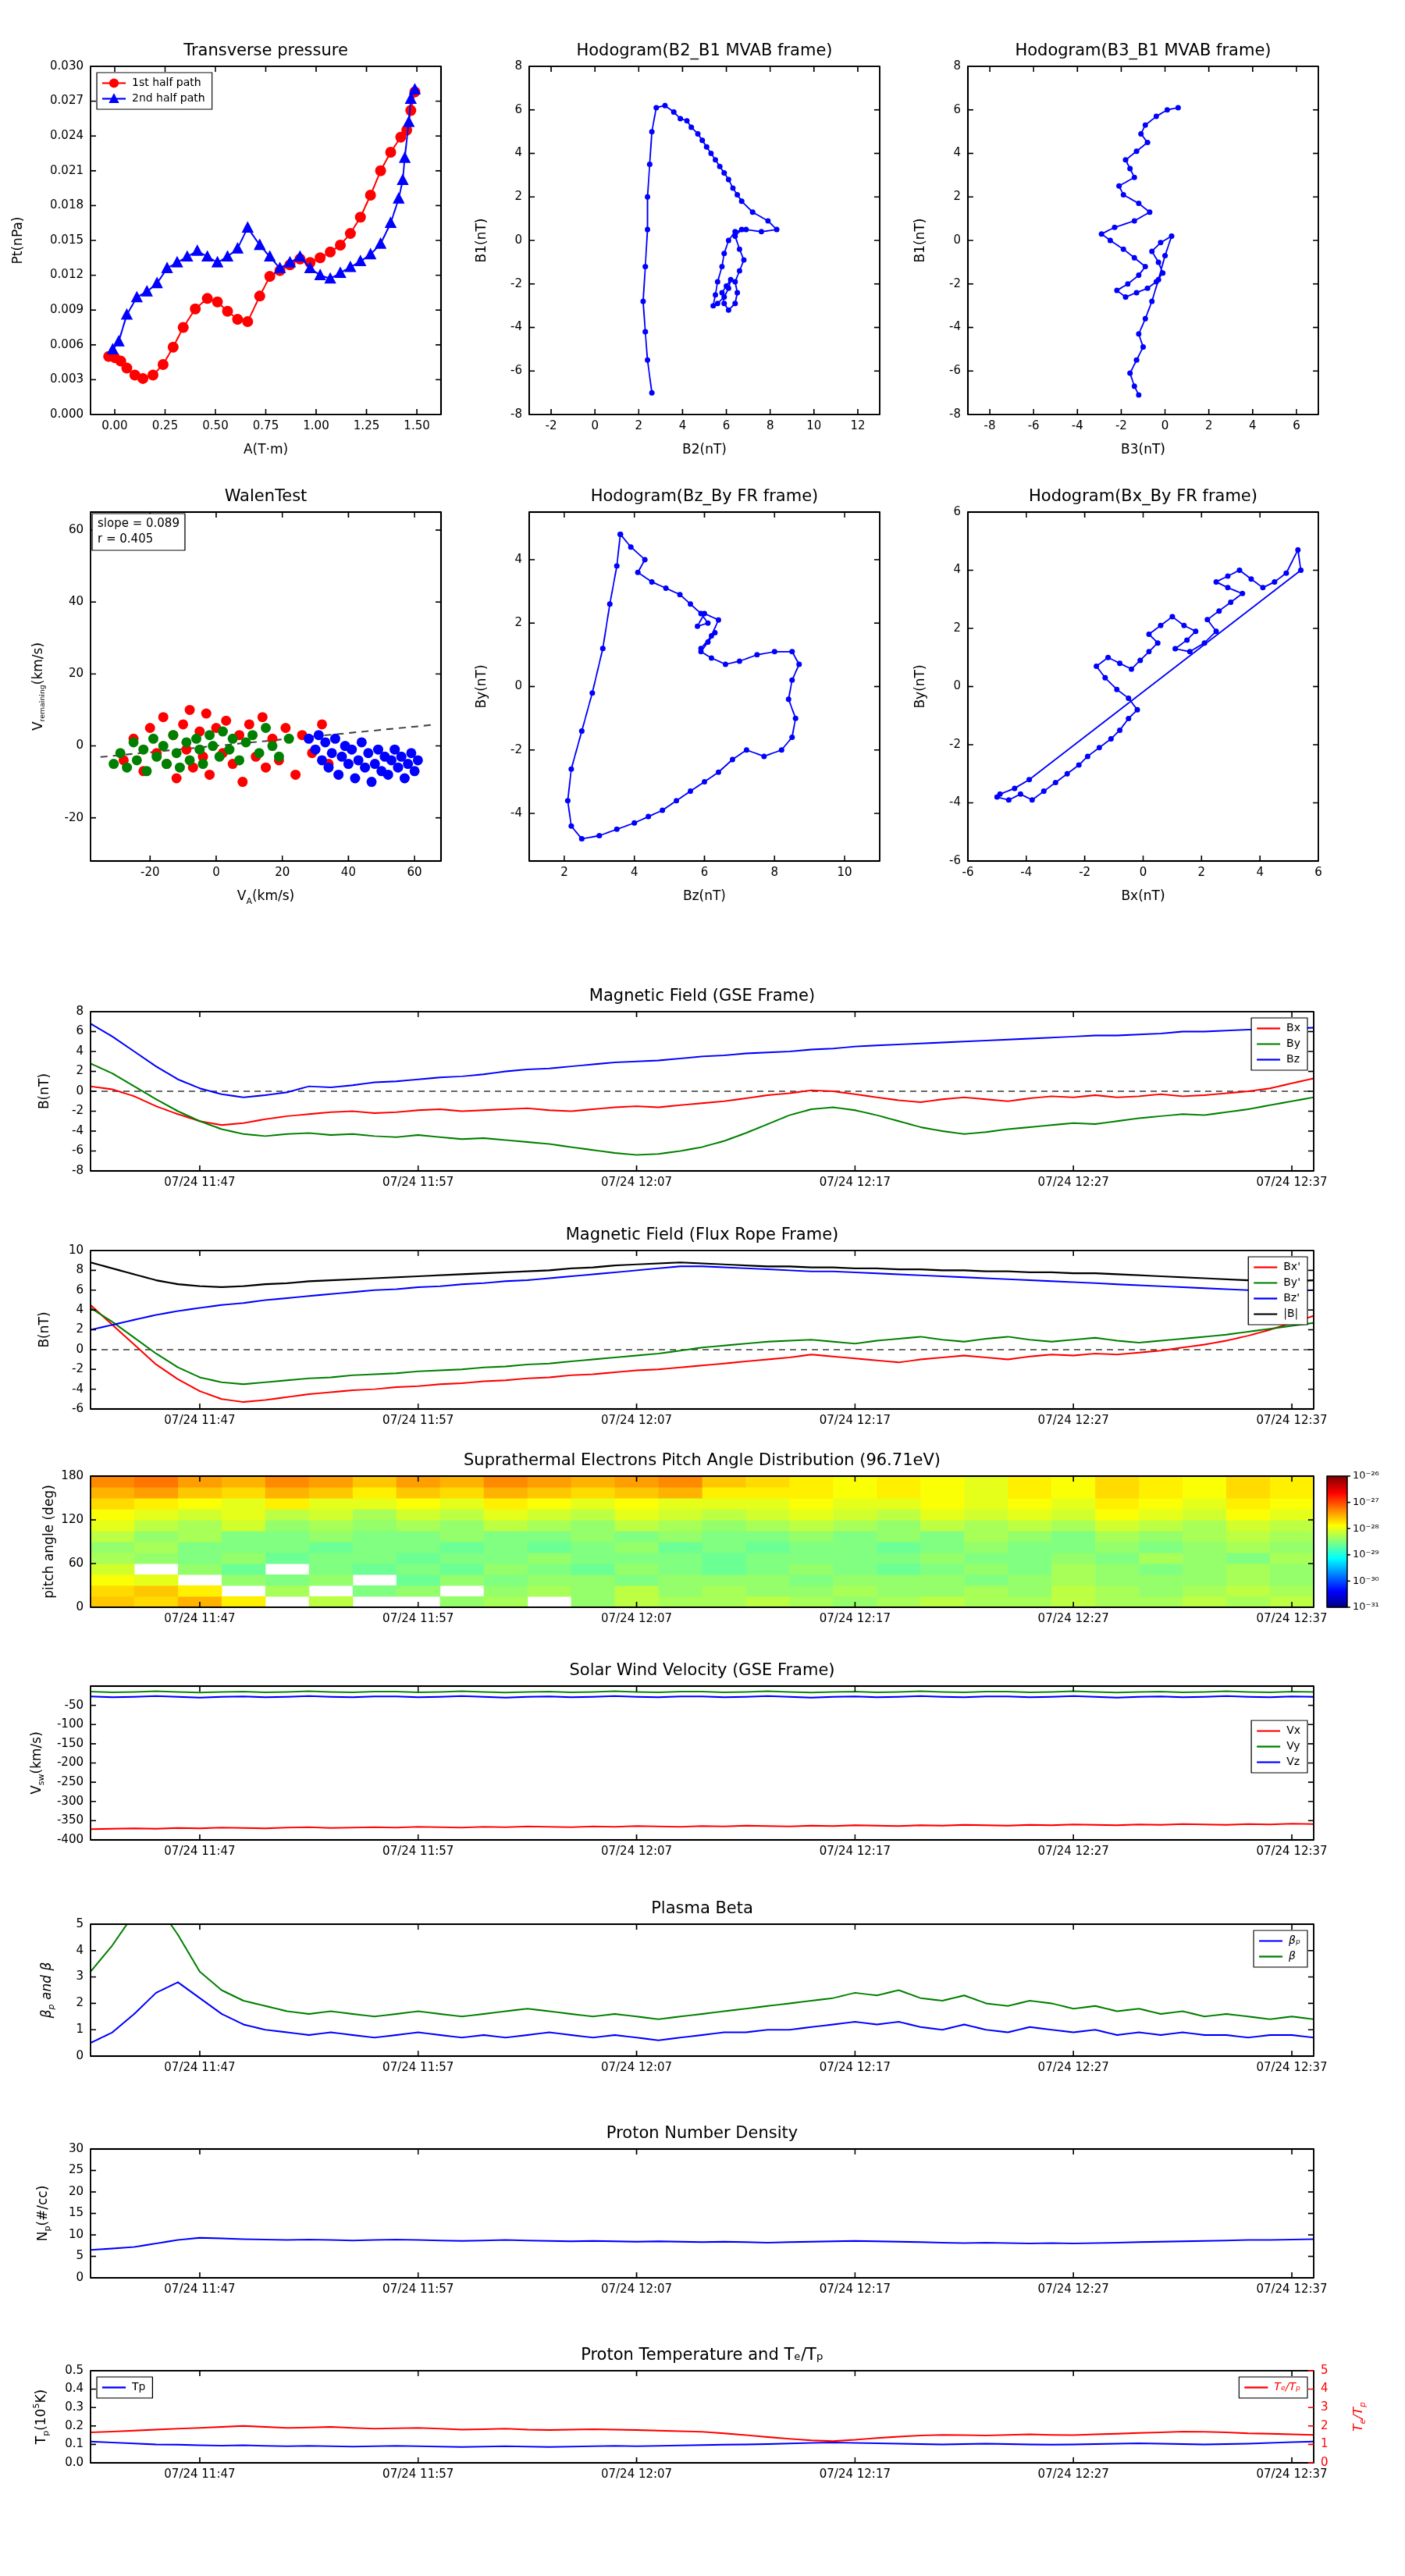  I want to click on hodogram-b2b1-panel, so click(705, 240).